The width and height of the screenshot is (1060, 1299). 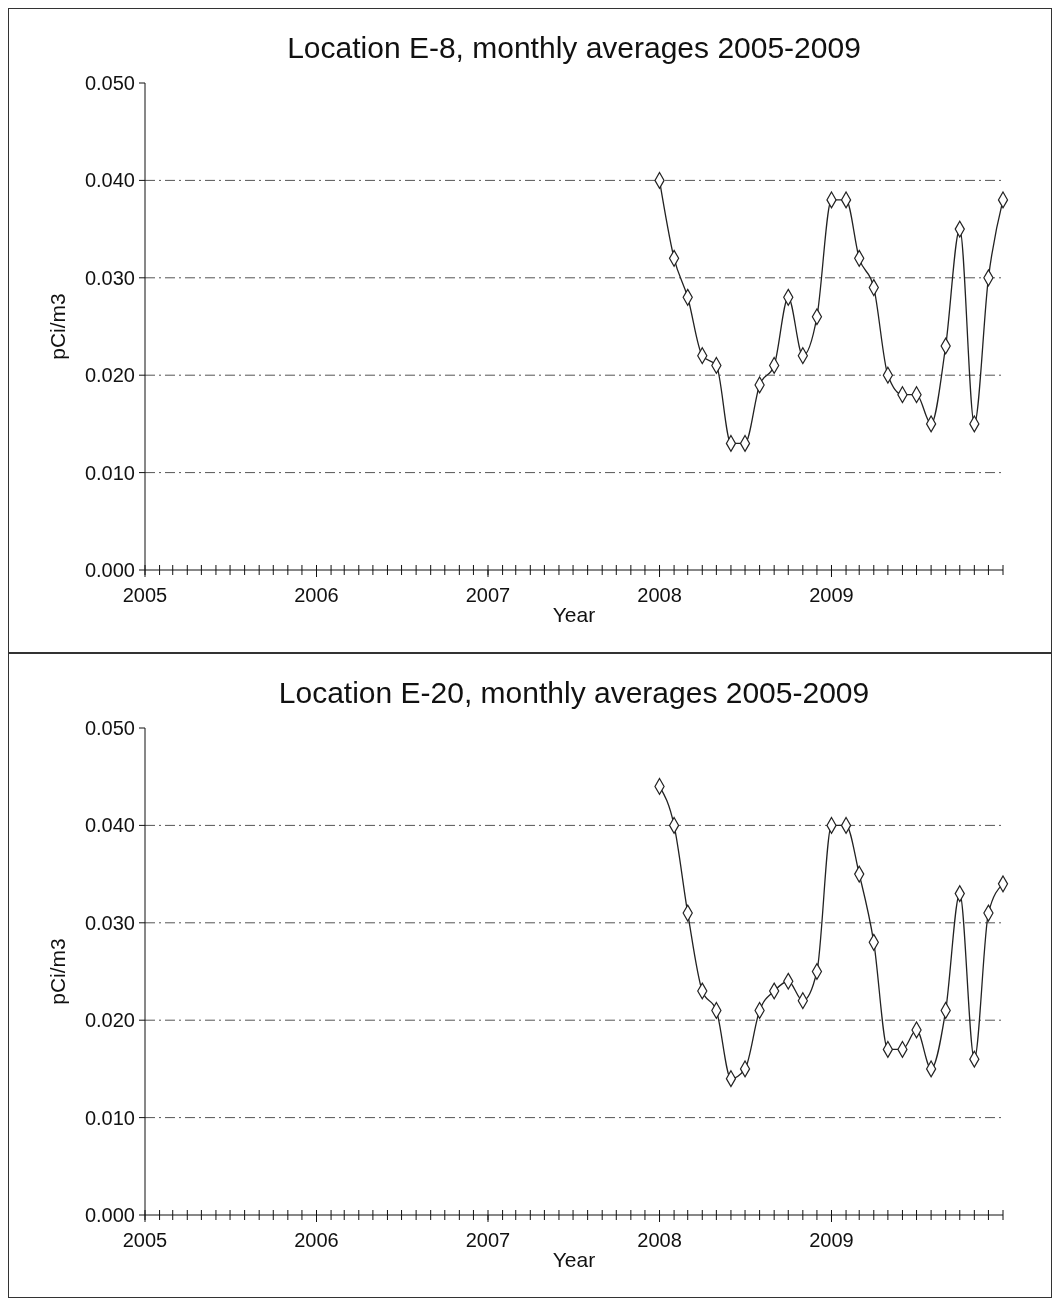 I want to click on chart-title: Location E-20, monthly averages 2005-2009, so click(x=574, y=692).